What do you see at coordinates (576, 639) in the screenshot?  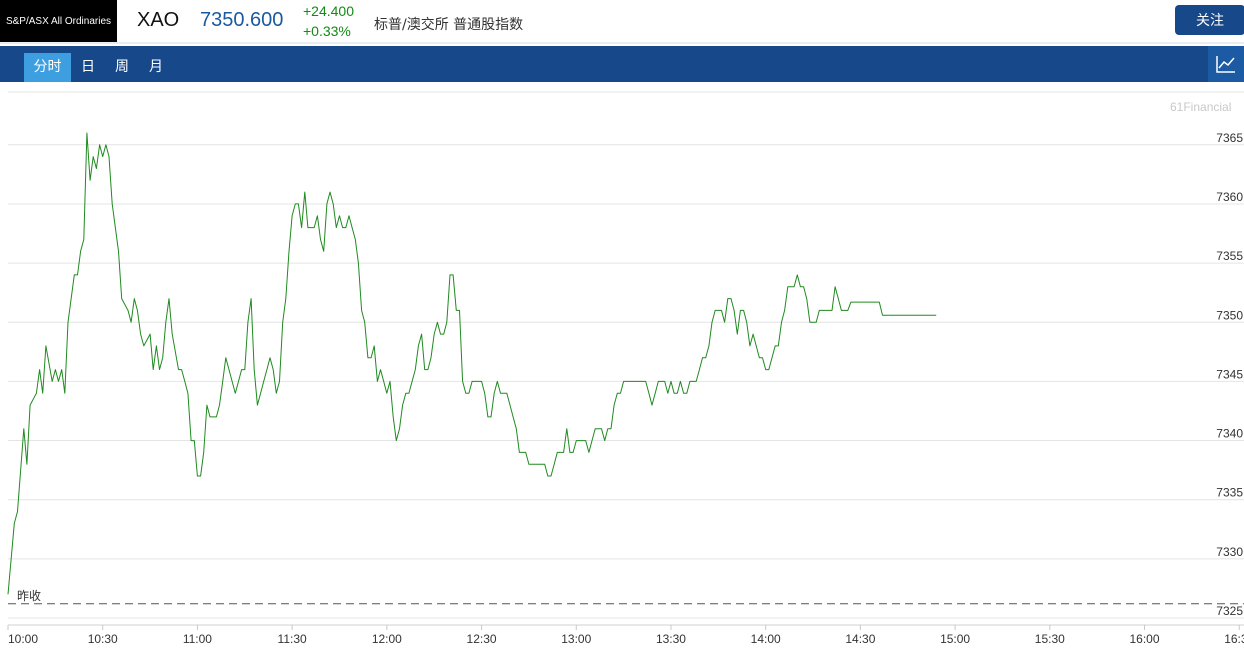 I see `x-tick-label: 13:00` at bounding box center [576, 639].